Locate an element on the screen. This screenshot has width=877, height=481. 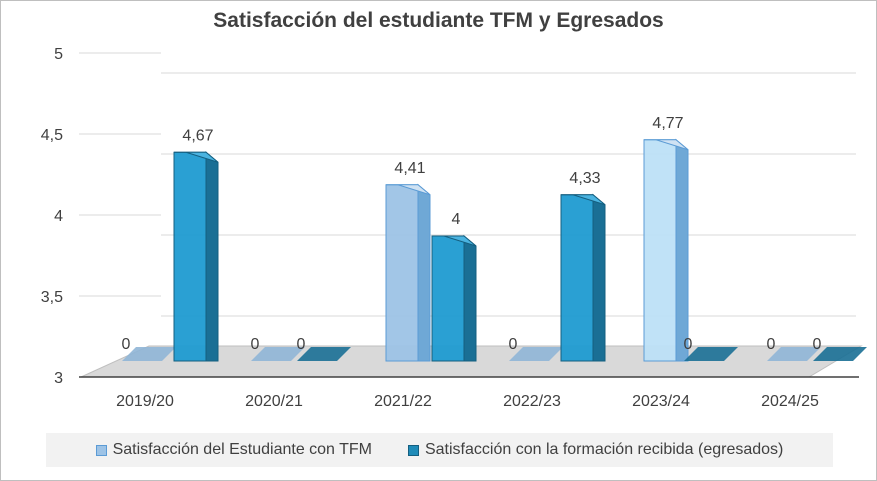
legend-swatch-egresados is located at coordinates (413, 450).